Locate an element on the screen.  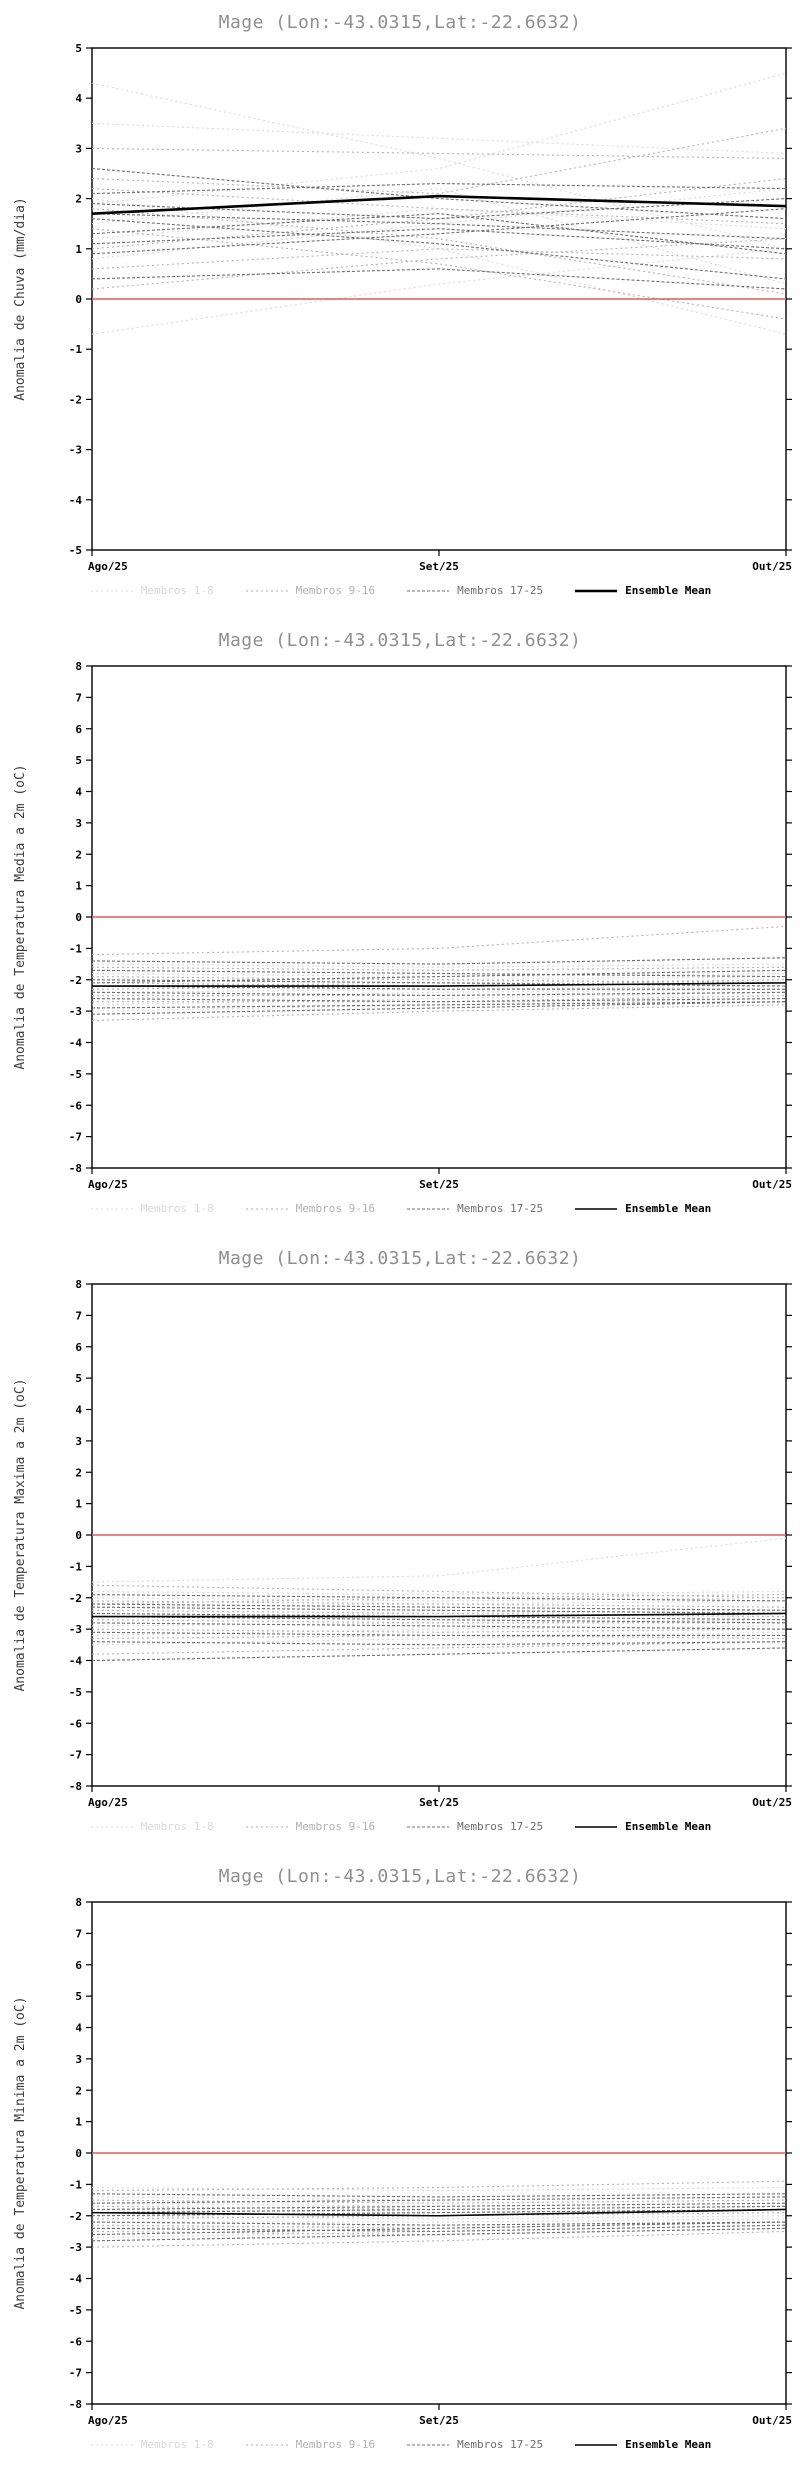
svg-text: -1 is located at coordinates (76, 2184).